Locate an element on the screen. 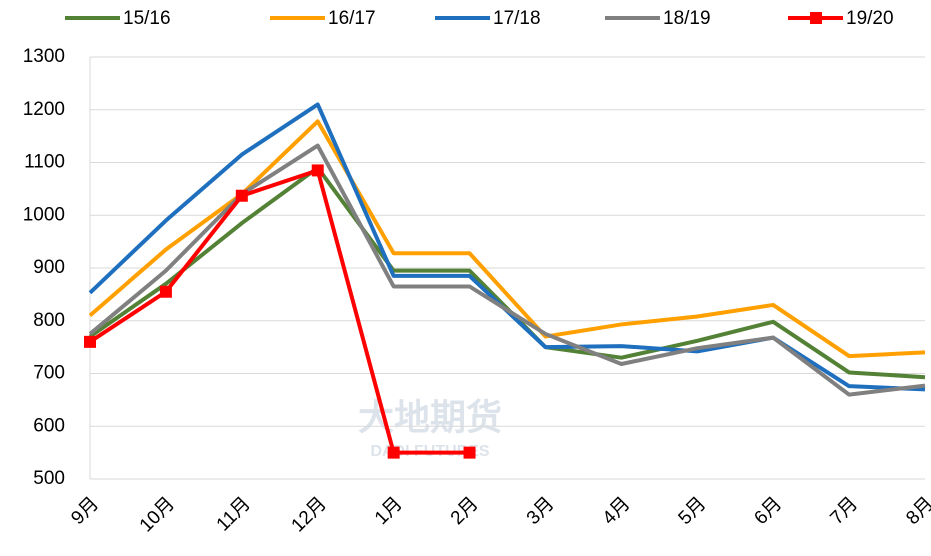  legend-label: 19/20 is located at coordinates (870, 18).